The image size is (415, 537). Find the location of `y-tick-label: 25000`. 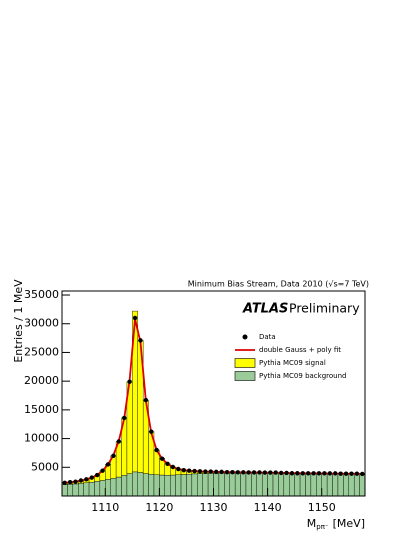

y-tick-label: 25000 is located at coordinates (41, 351).